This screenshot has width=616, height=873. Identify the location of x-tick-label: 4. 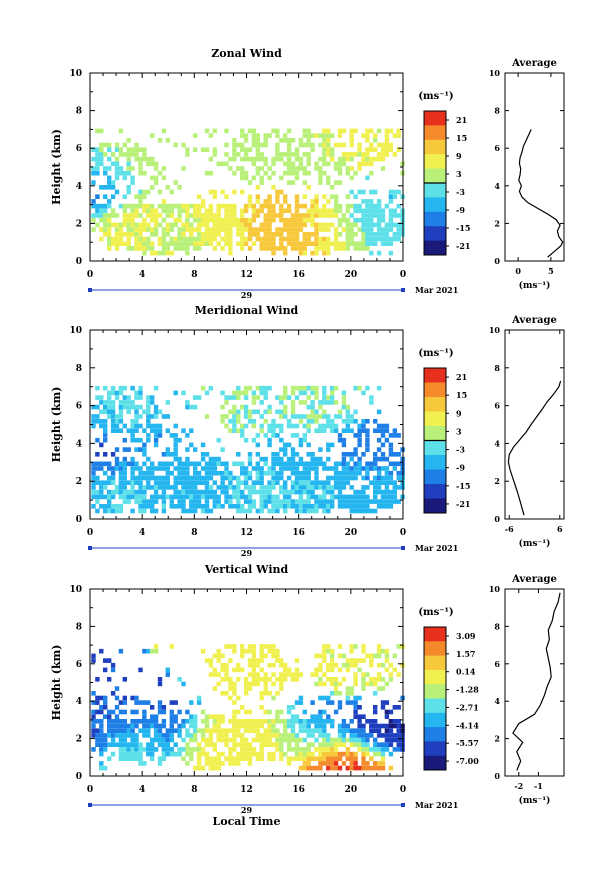
(142, 533).